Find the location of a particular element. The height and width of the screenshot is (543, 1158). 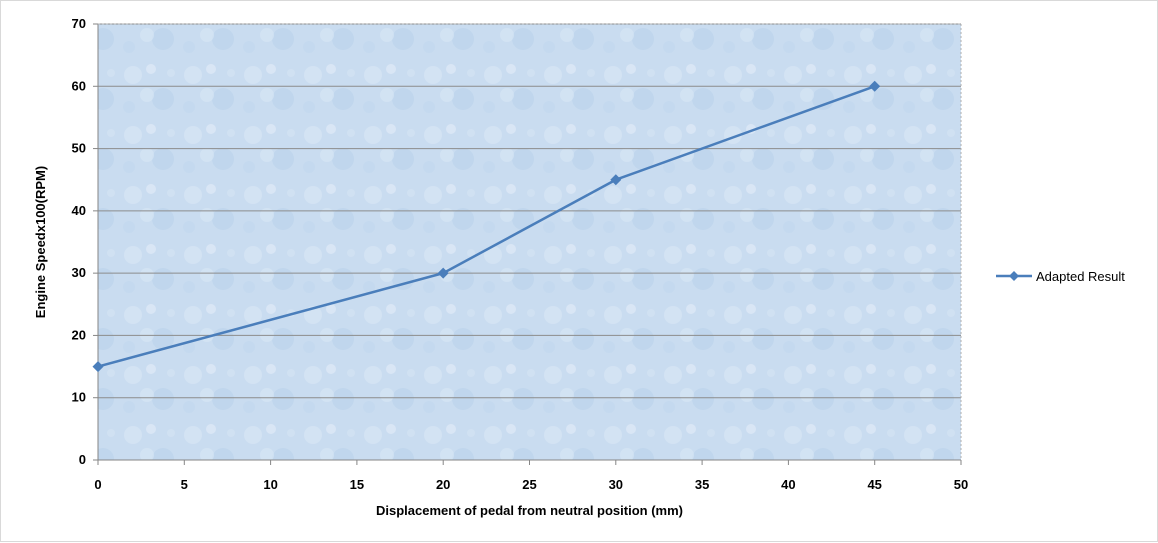

x-tick-label: 40 is located at coordinates (788, 484).